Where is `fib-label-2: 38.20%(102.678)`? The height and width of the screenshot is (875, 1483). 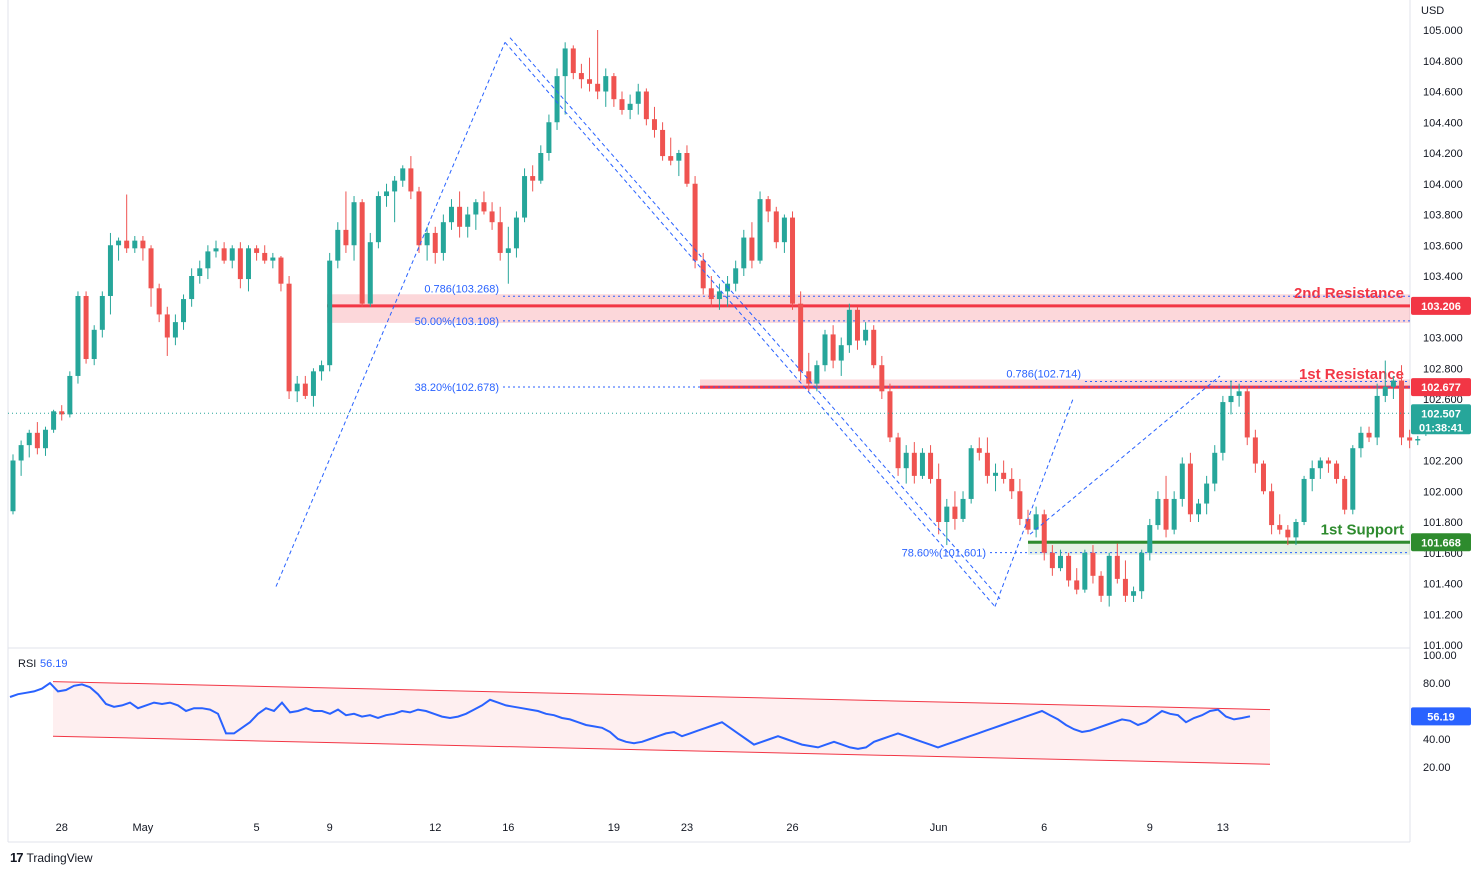
fib-label-2: 38.20%(102.678) is located at coordinates (457, 388).